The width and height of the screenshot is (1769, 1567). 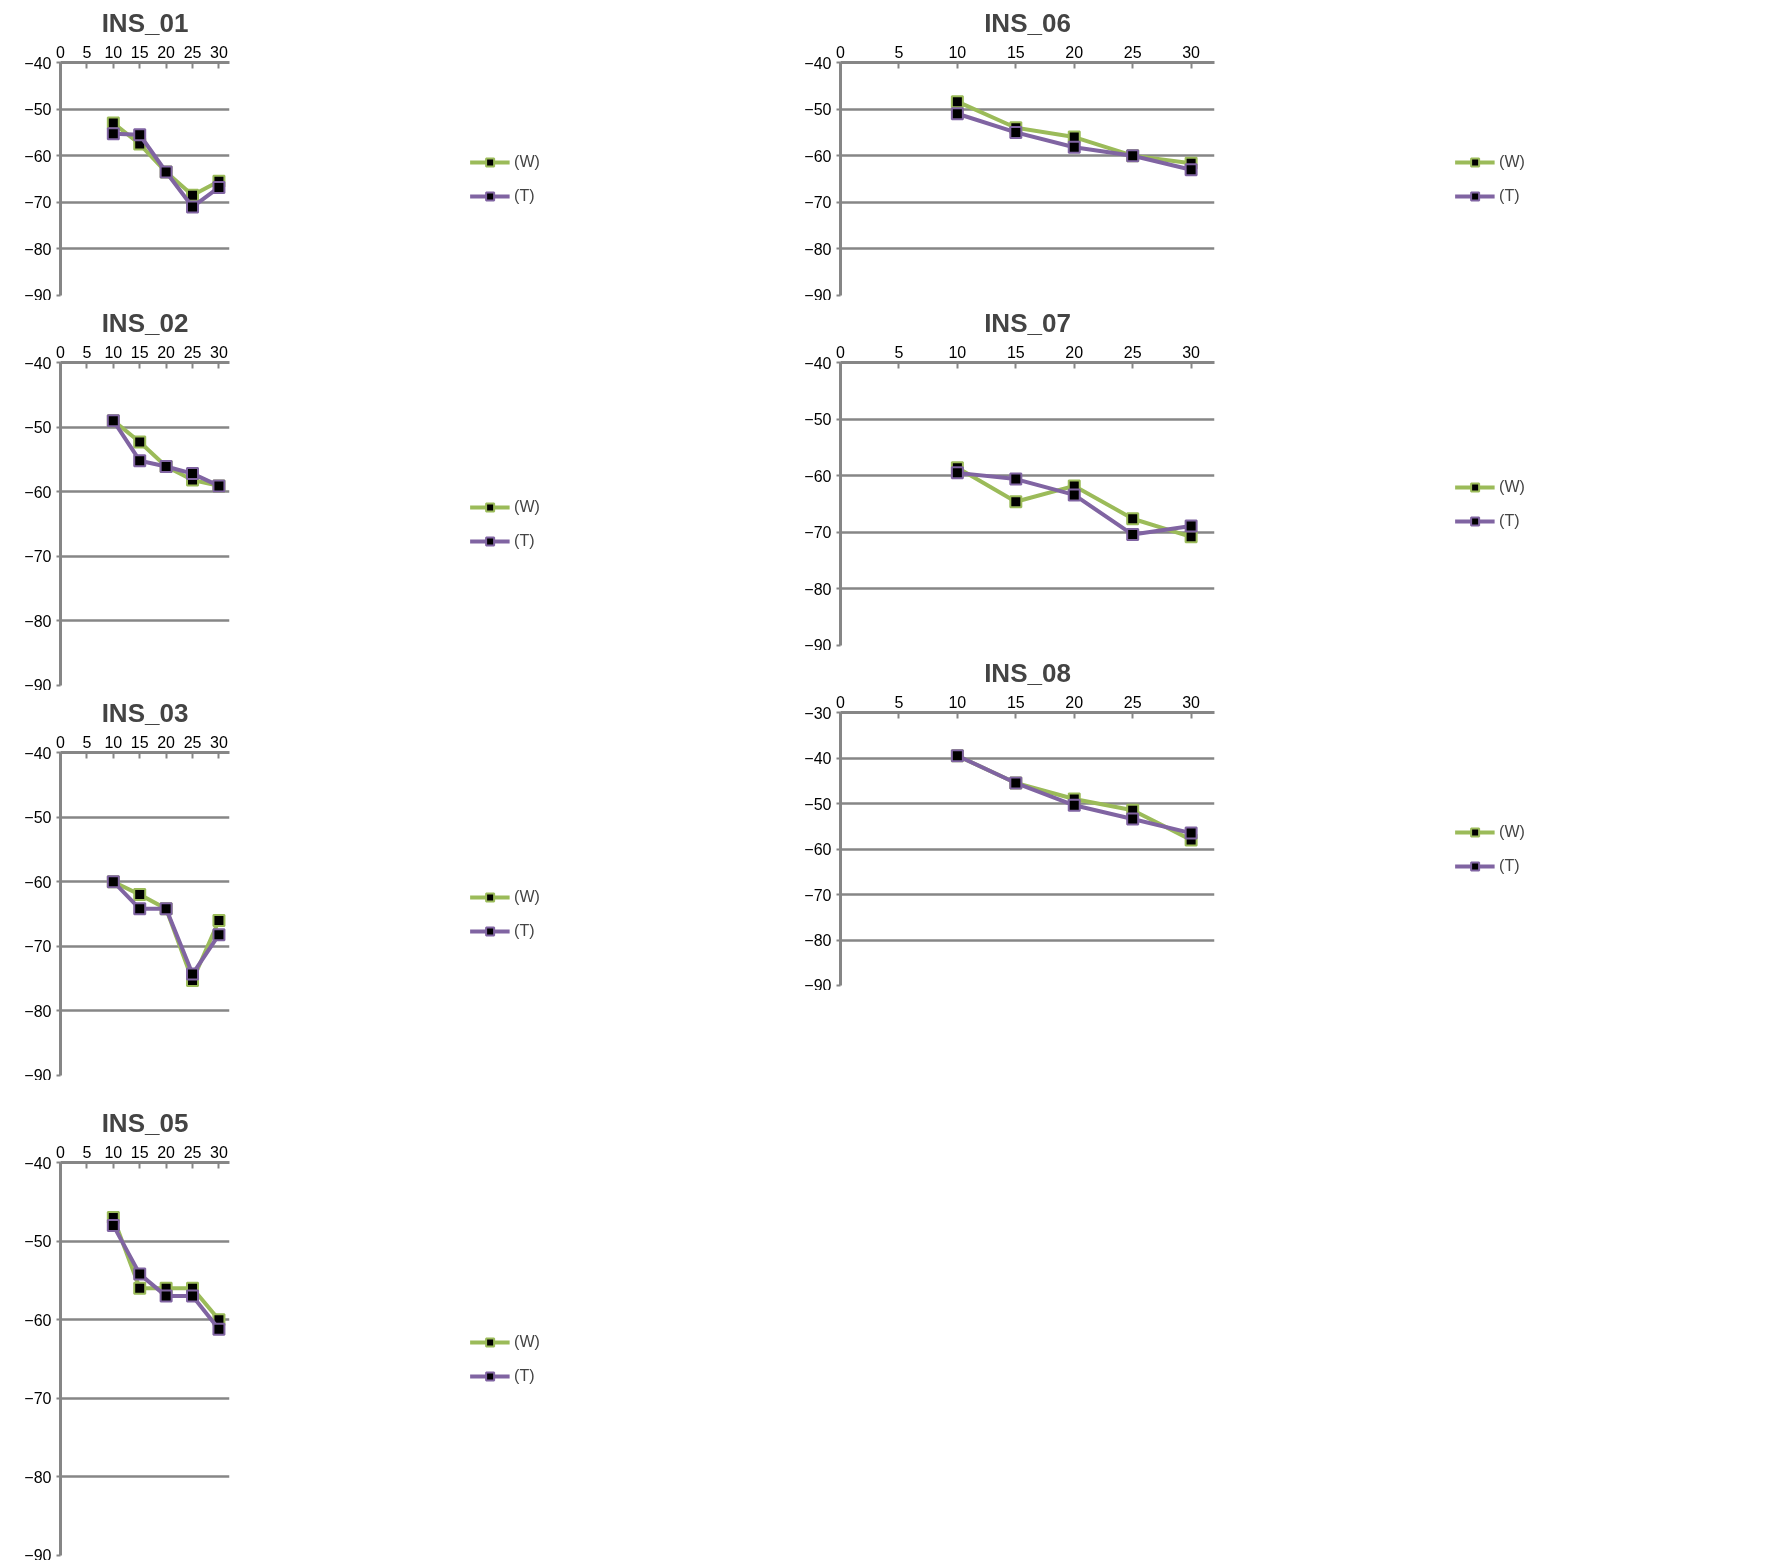 What do you see at coordinates (818, 713) in the screenshot?
I see `y-tick-label: −30` at bounding box center [818, 713].